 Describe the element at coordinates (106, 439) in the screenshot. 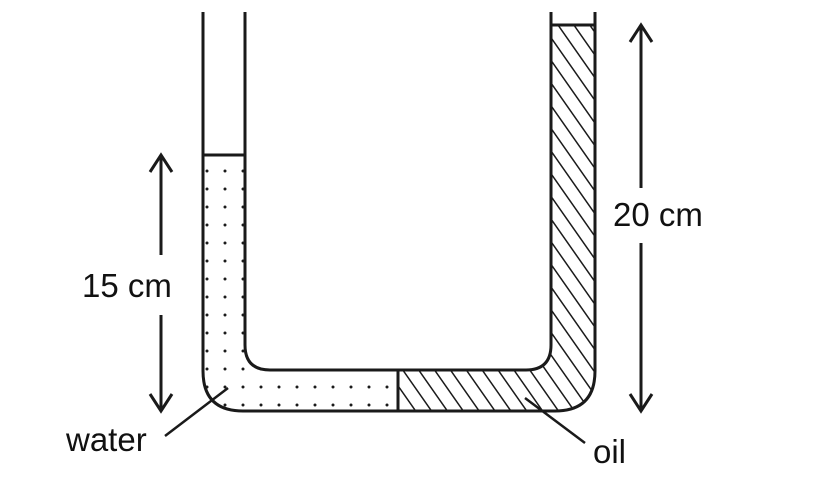

I see `water-label: water` at that location.